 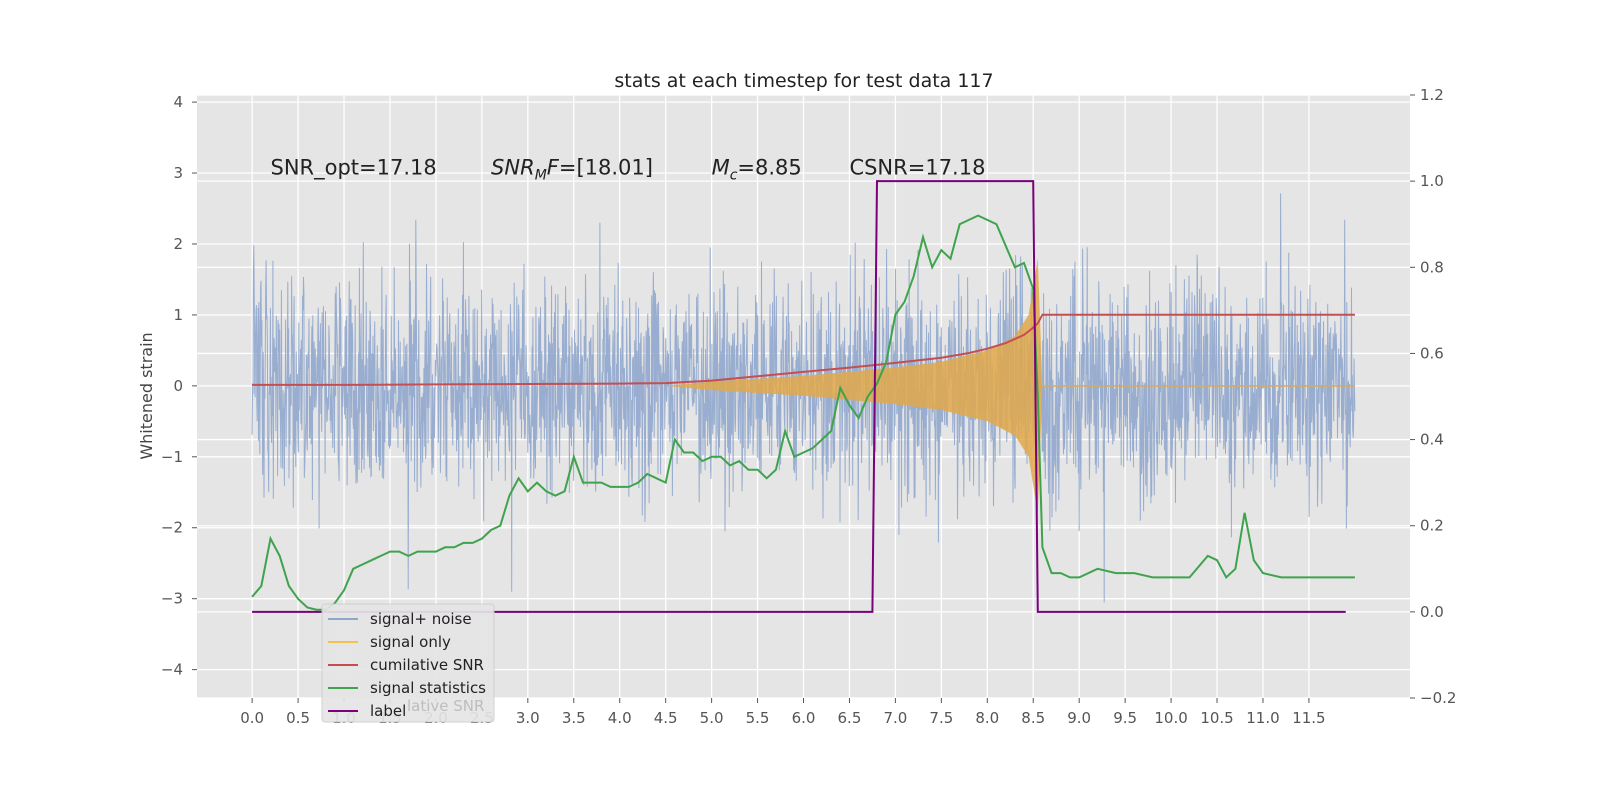 What do you see at coordinates (252, 718) in the screenshot?
I see `x-tick-label: 0.0` at bounding box center [252, 718].